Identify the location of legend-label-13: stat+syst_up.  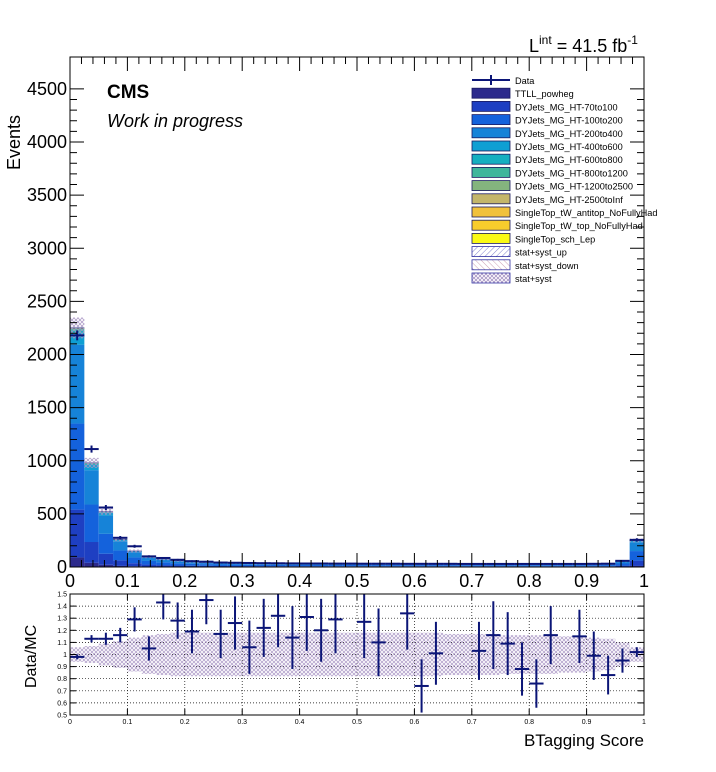
(541, 253).